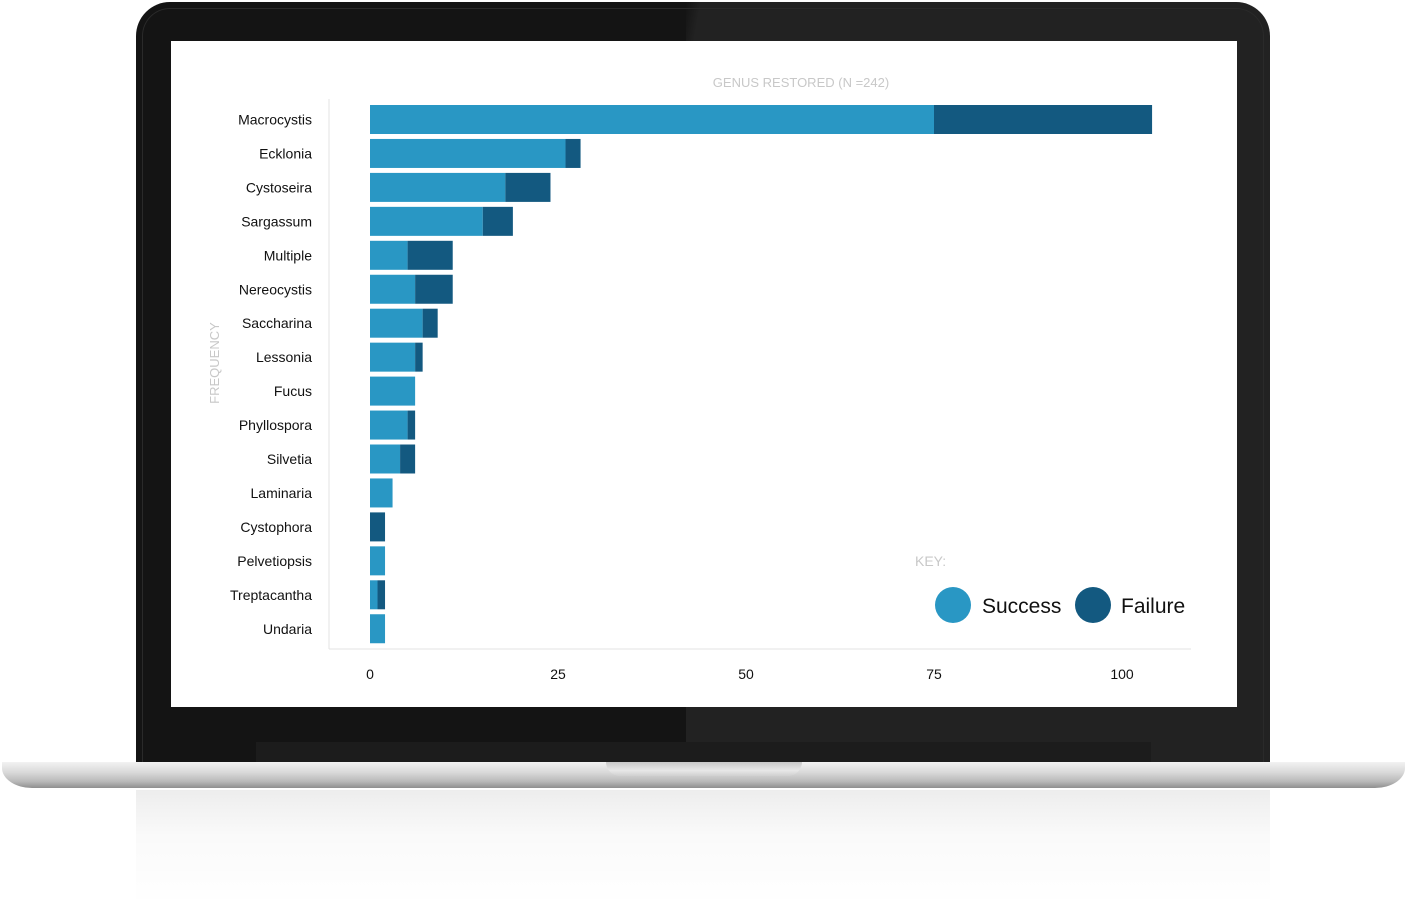  Describe the element at coordinates (411, 425) in the screenshot. I see `bar-phyllospora-failure` at that location.